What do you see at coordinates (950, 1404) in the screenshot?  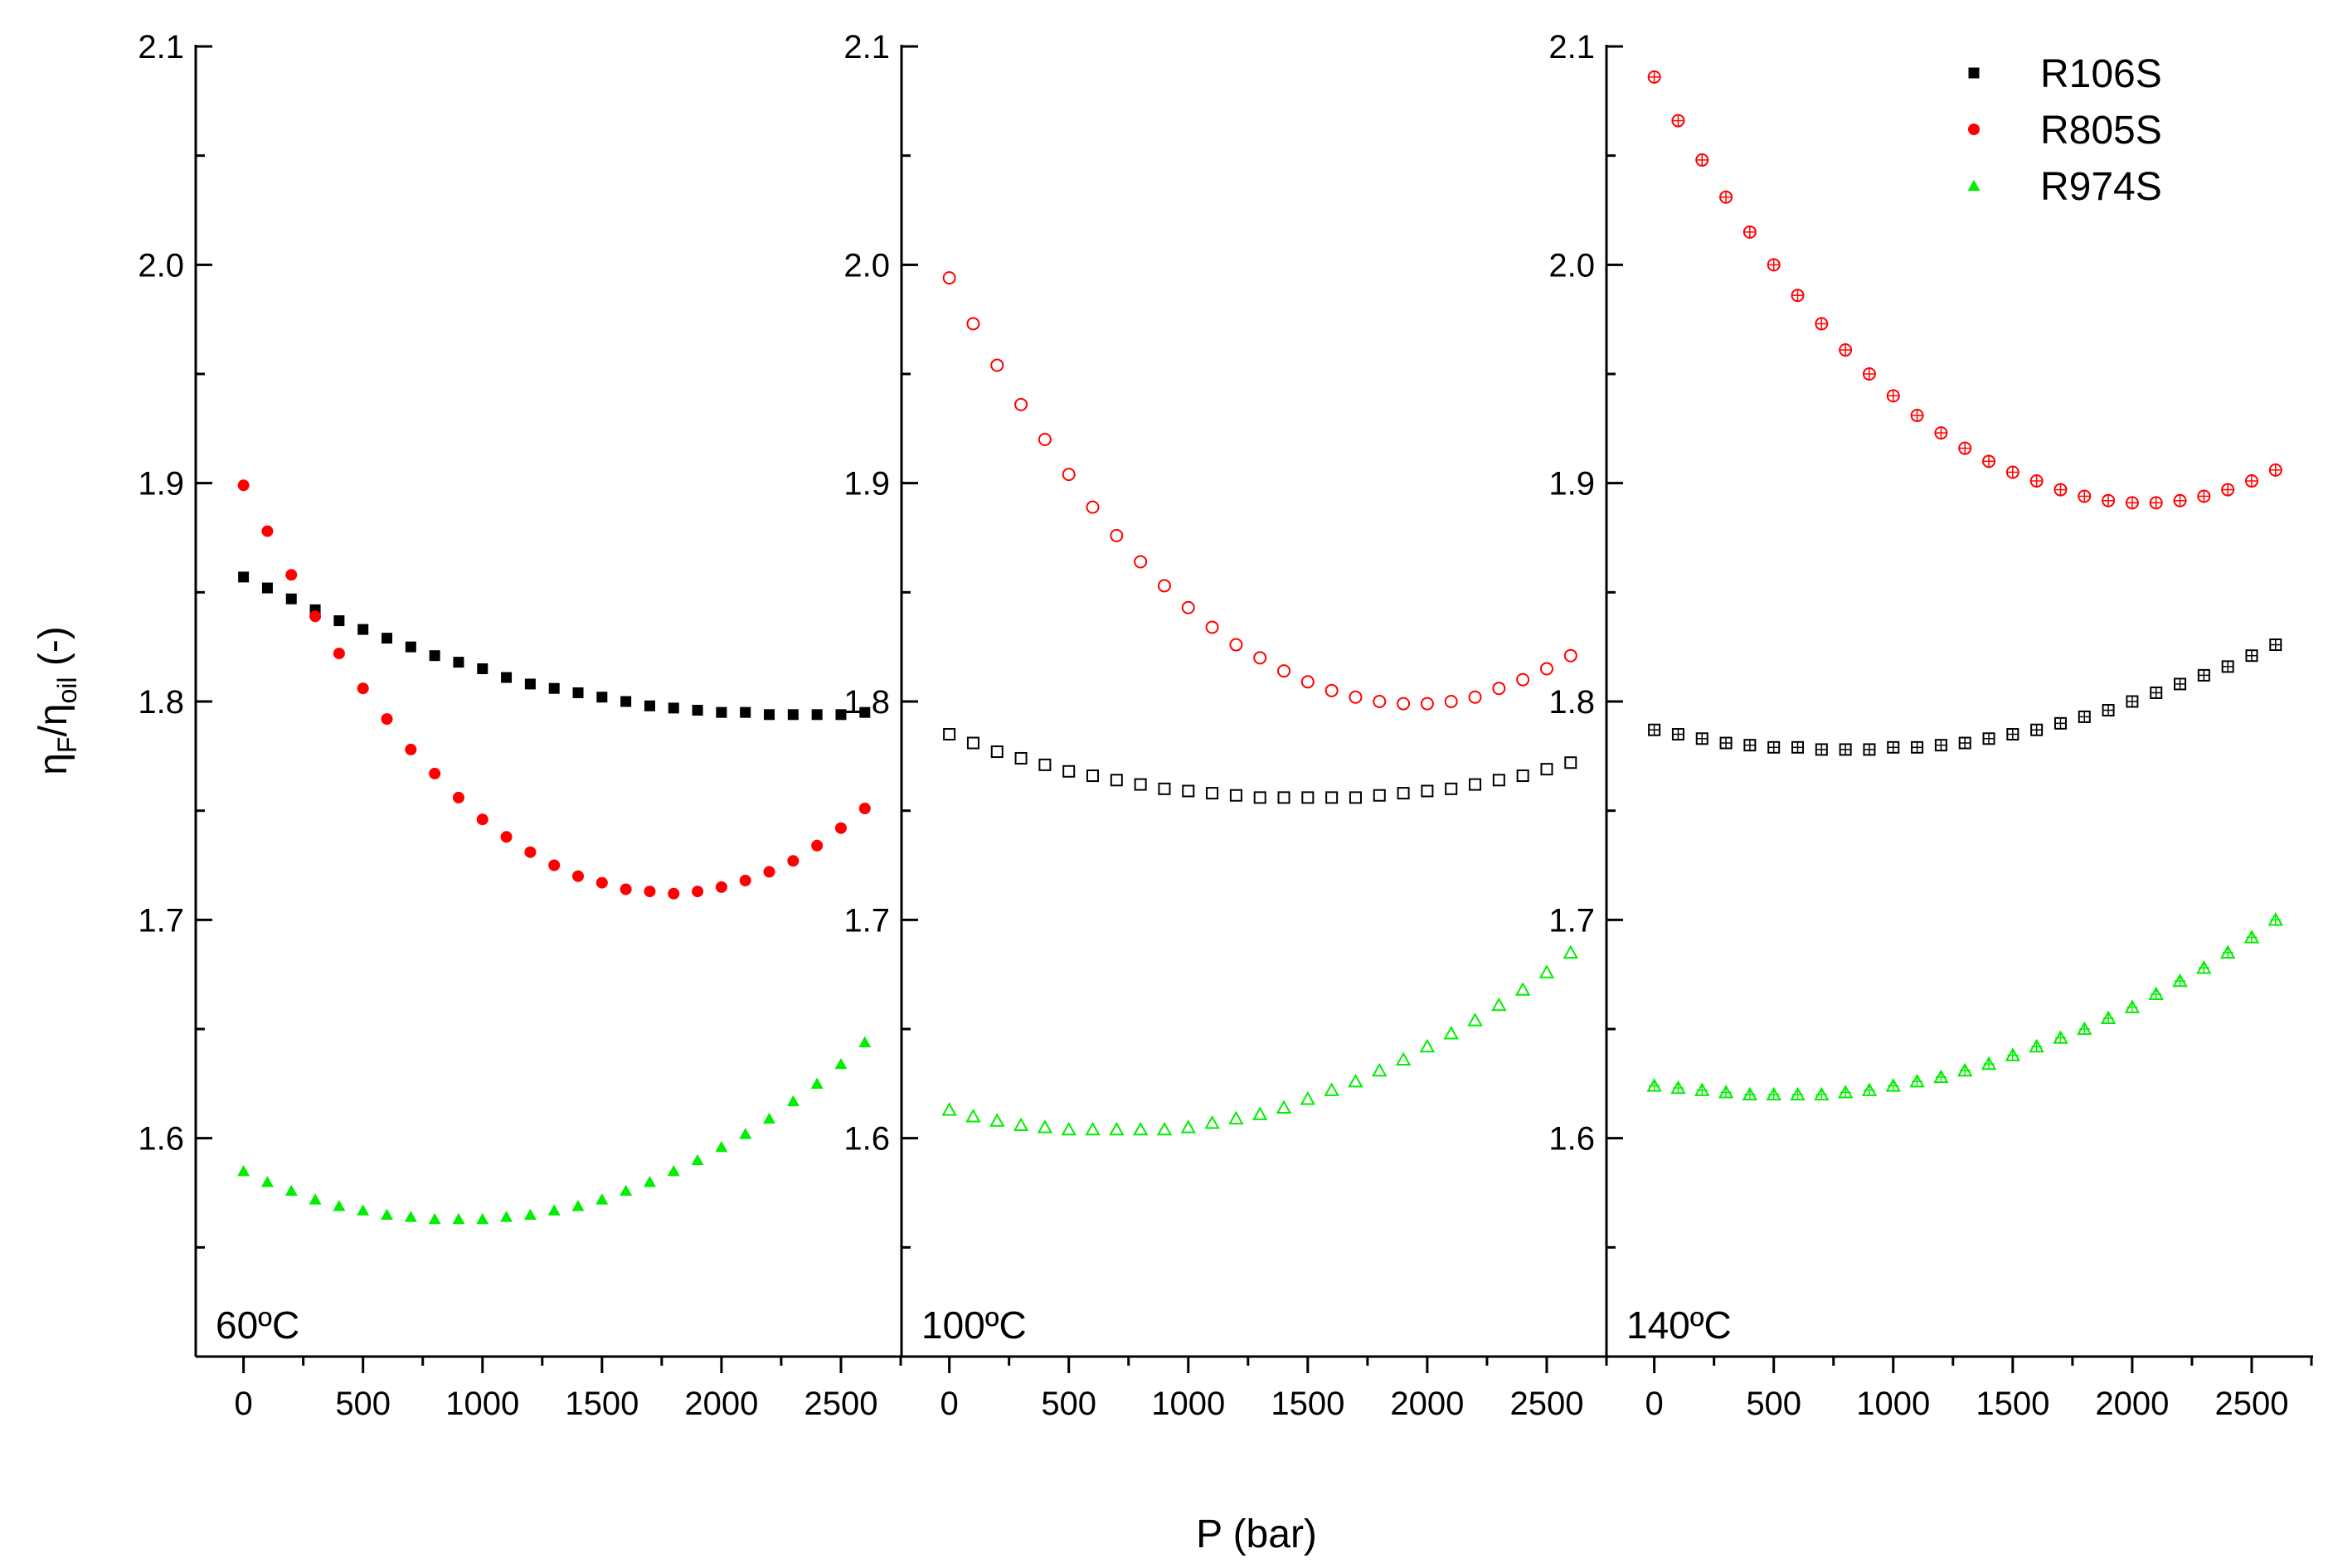 I see `panel-2-x-tick-label: 0` at bounding box center [950, 1404].